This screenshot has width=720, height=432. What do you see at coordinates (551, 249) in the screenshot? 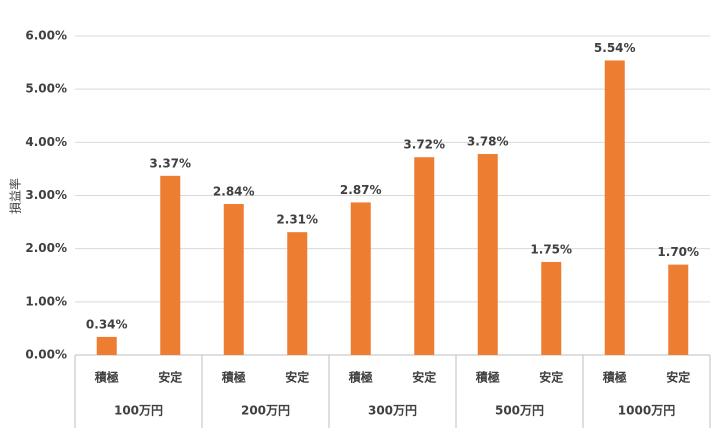
I see `value-label: 1.75%` at bounding box center [551, 249].